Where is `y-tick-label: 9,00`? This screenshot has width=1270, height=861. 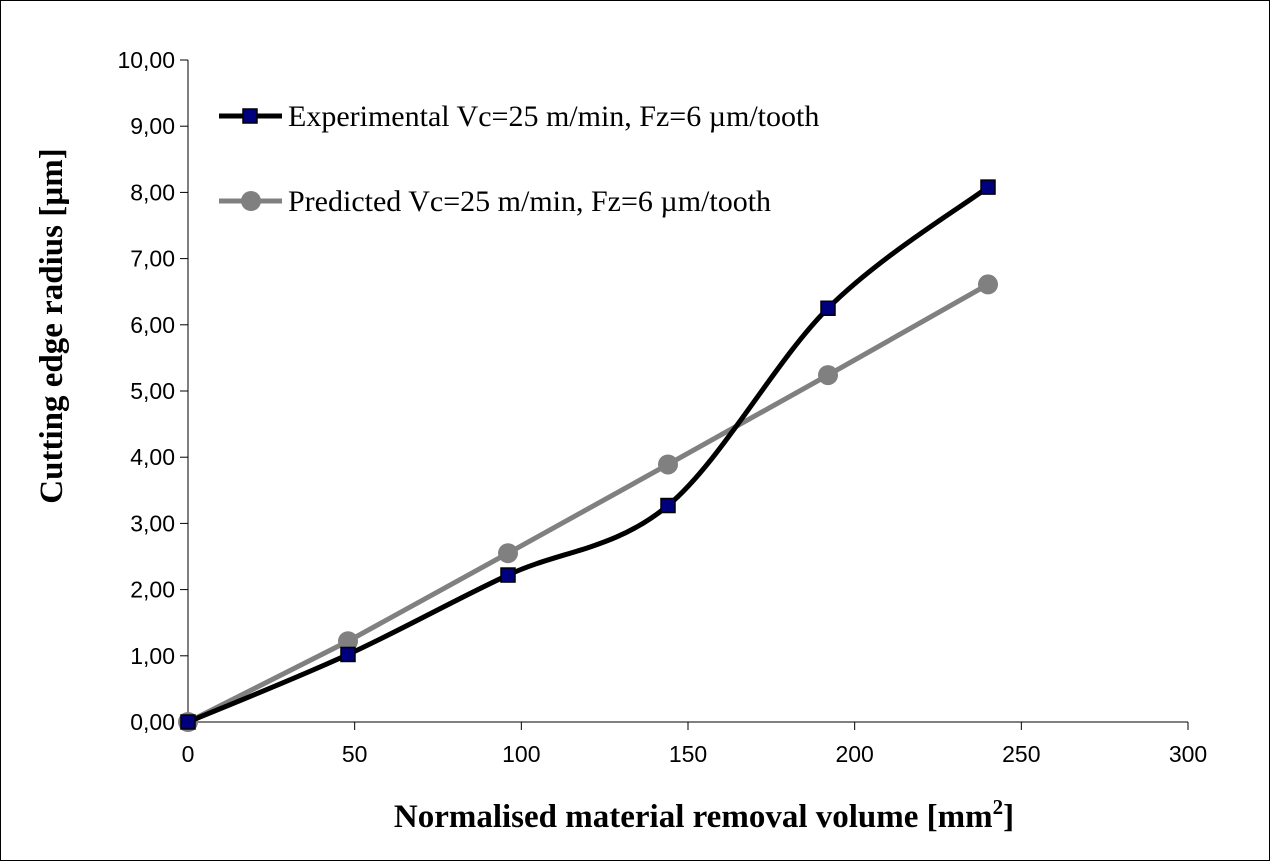 y-tick-label: 9,00 is located at coordinates (152, 126).